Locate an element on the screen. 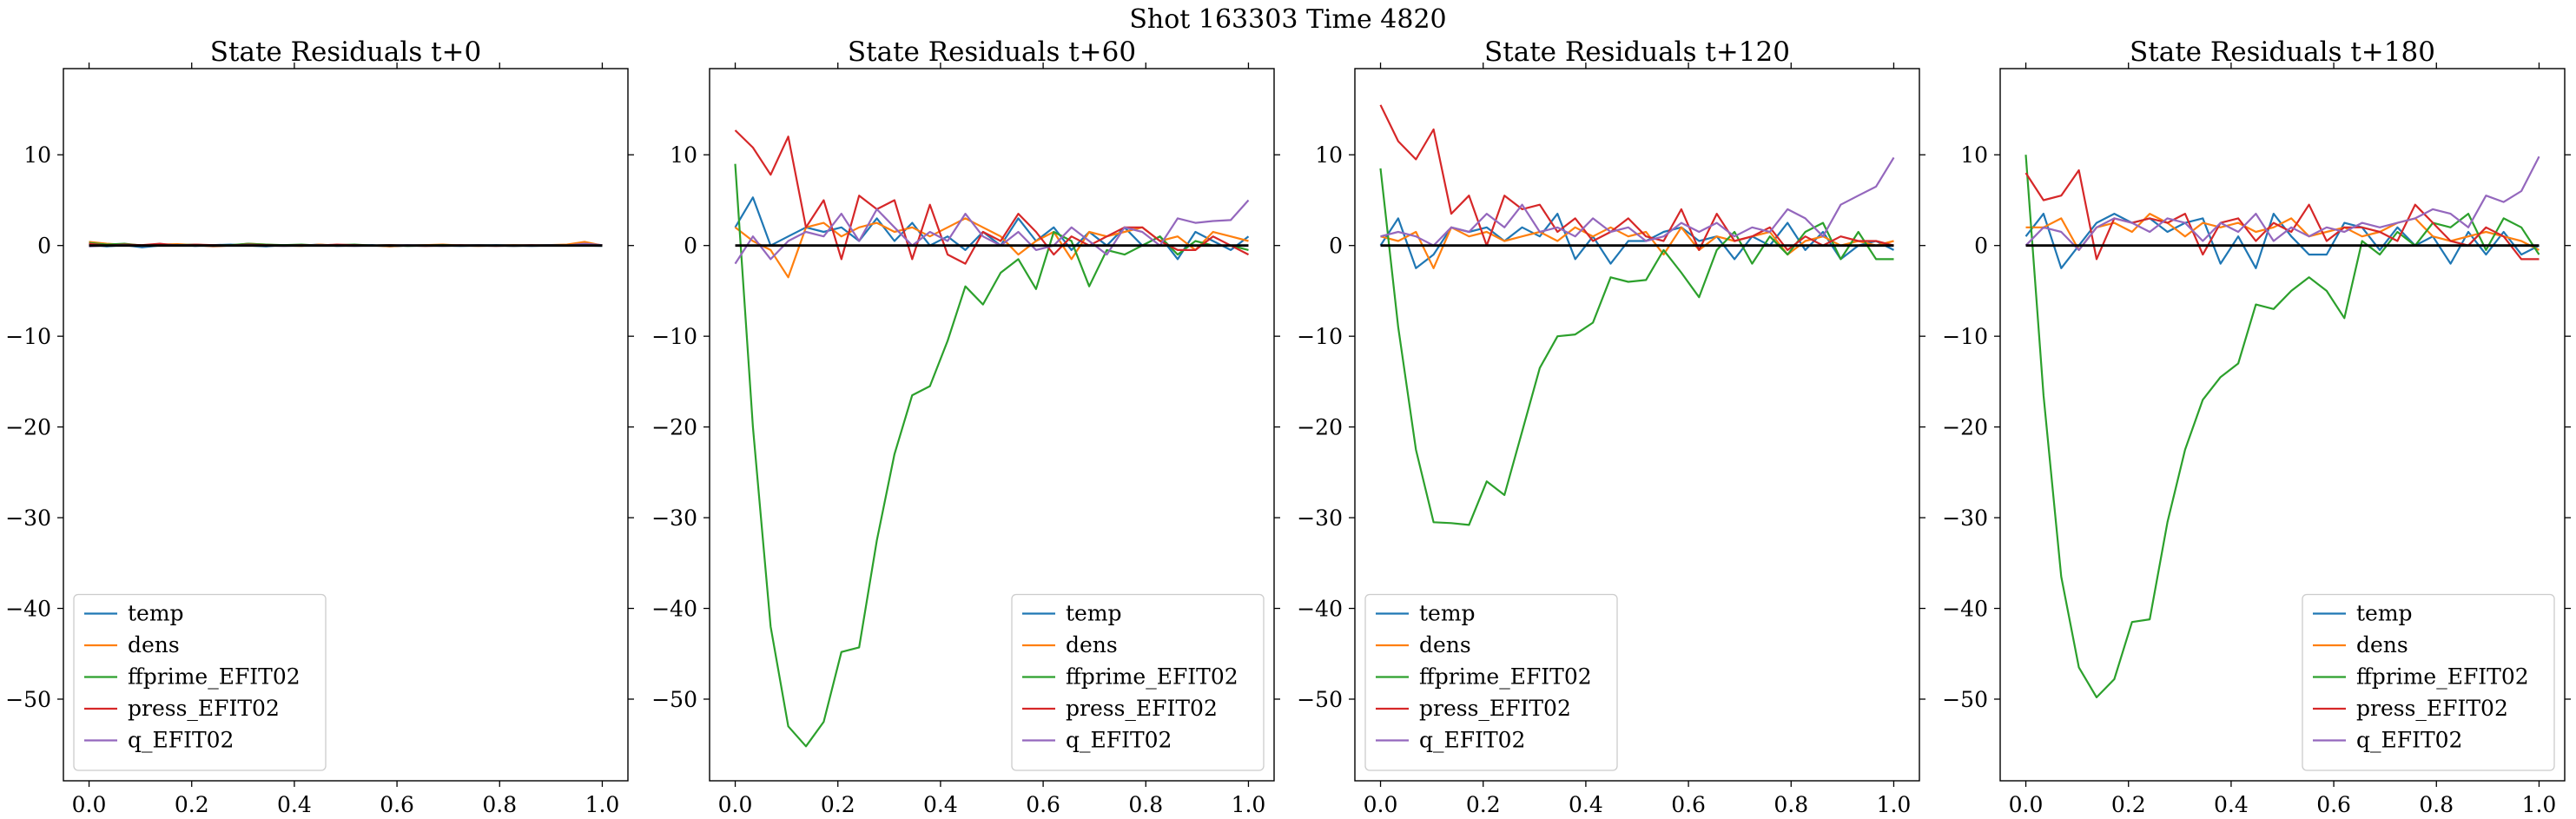  subplot-title: State Residuals t+180 is located at coordinates (2283, 52).